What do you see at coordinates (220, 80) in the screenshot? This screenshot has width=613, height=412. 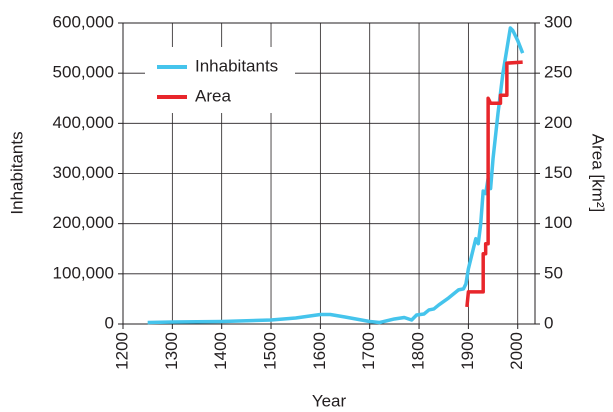 I see `legend` at bounding box center [220, 80].